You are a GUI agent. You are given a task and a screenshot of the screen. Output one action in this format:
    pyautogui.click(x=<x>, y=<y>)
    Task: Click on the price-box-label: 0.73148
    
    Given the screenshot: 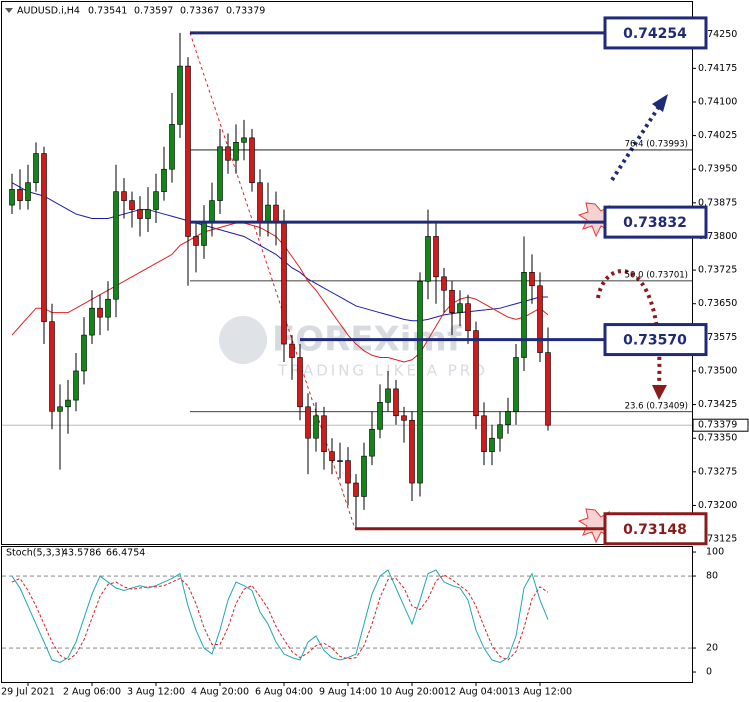 What is the action you would take?
    pyautogui.click(x=655, y=530)
    